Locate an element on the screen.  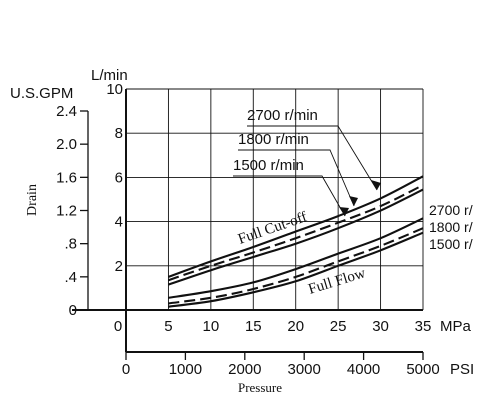
x-axis-title: Pressure is located at coordinates (260, 387).